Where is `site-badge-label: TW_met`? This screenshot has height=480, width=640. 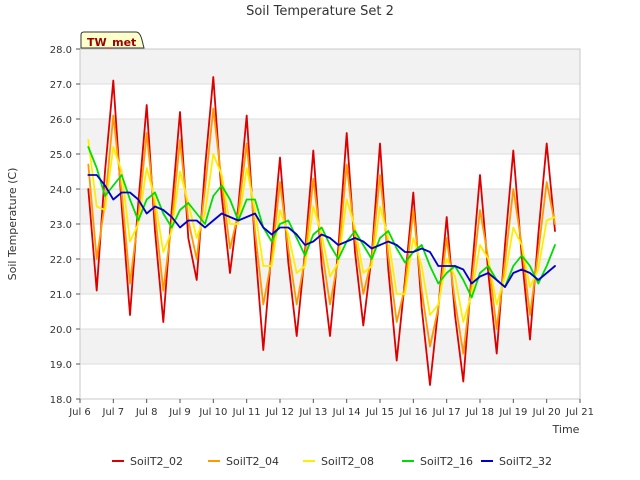 site-badge-label: TW_met is located at coordinates (111, 42).